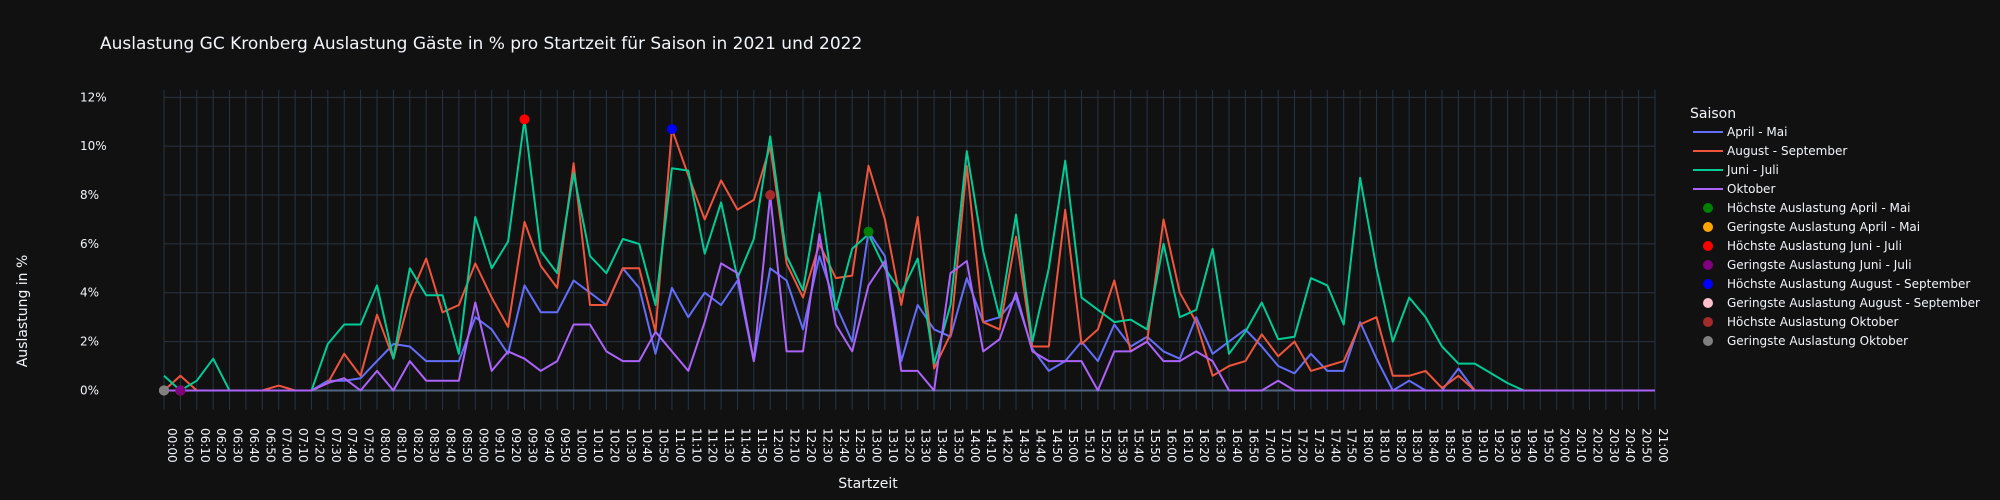 This screenshot has height=500, width=2000. Describe the element at coordinates (1221, 445) in the screenshot. I see `x-tick-label: 16:30` at that location.